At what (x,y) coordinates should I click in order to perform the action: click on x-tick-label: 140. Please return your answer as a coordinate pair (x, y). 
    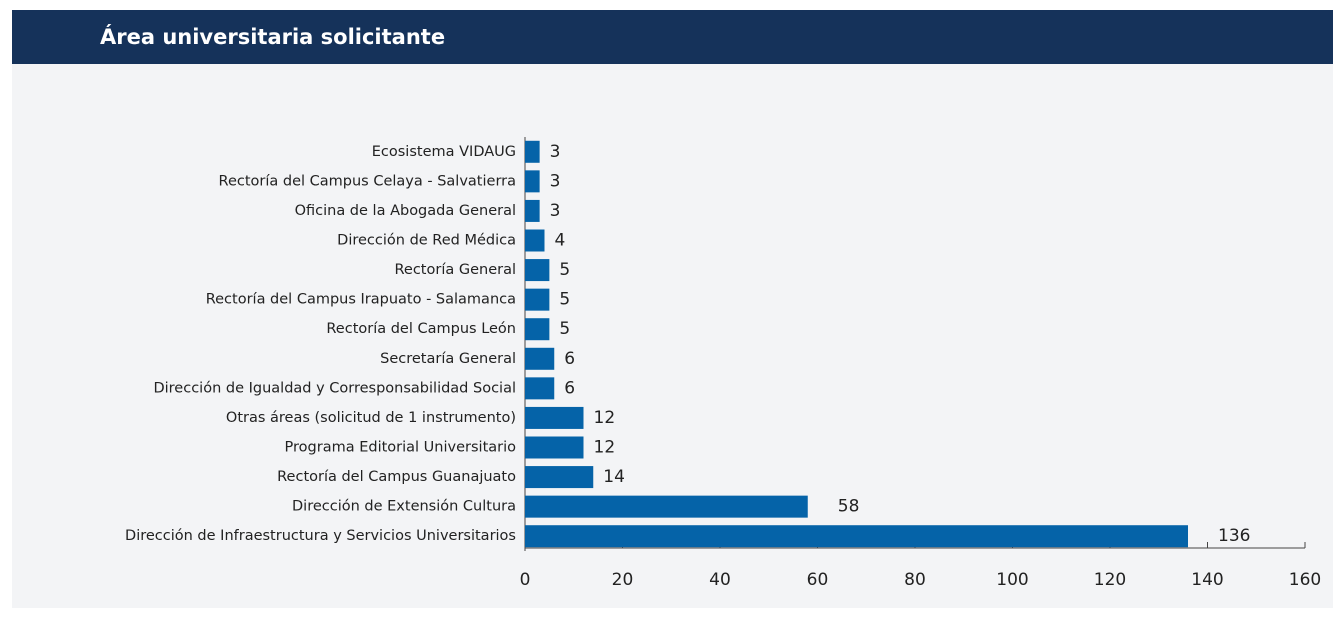
    Looking at the image, I should click on (1207, 580).